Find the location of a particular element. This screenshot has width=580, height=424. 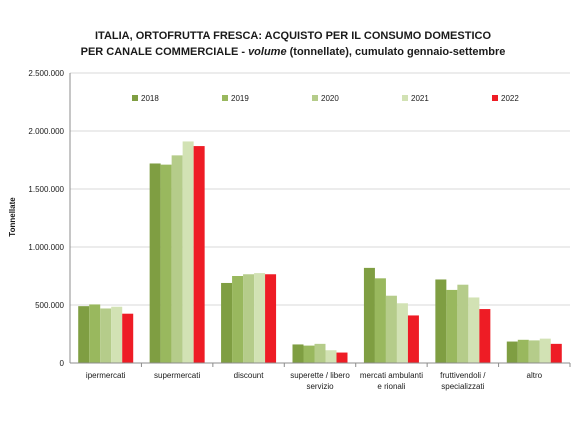

legend-label-2022: 2022 is located at coordinates (510, 98).